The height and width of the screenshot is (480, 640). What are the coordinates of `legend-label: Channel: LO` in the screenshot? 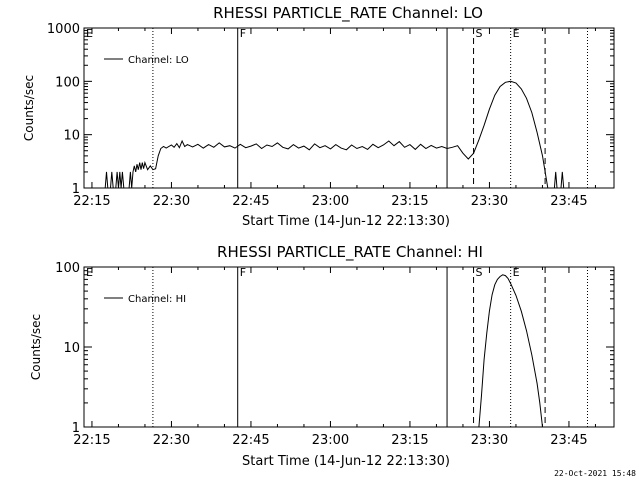 It's located at (158, 60).